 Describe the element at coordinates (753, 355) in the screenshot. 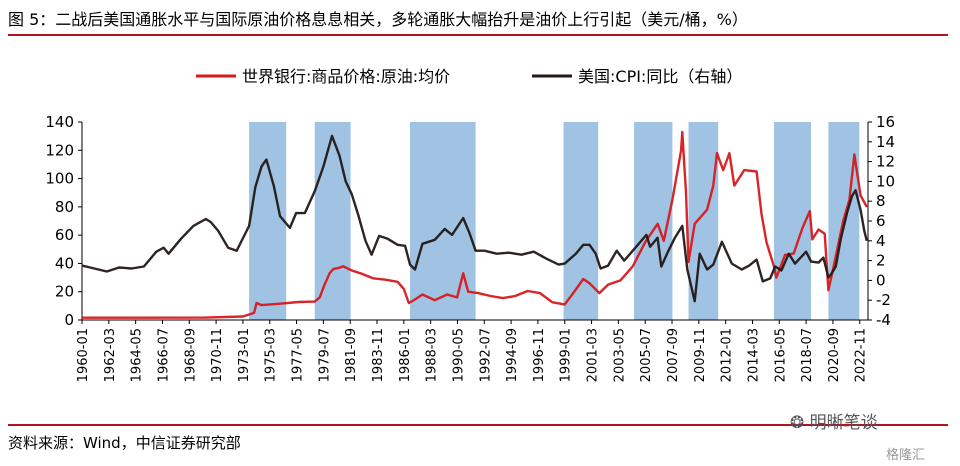

I see `x-tick-label: 2014-03` at that location.